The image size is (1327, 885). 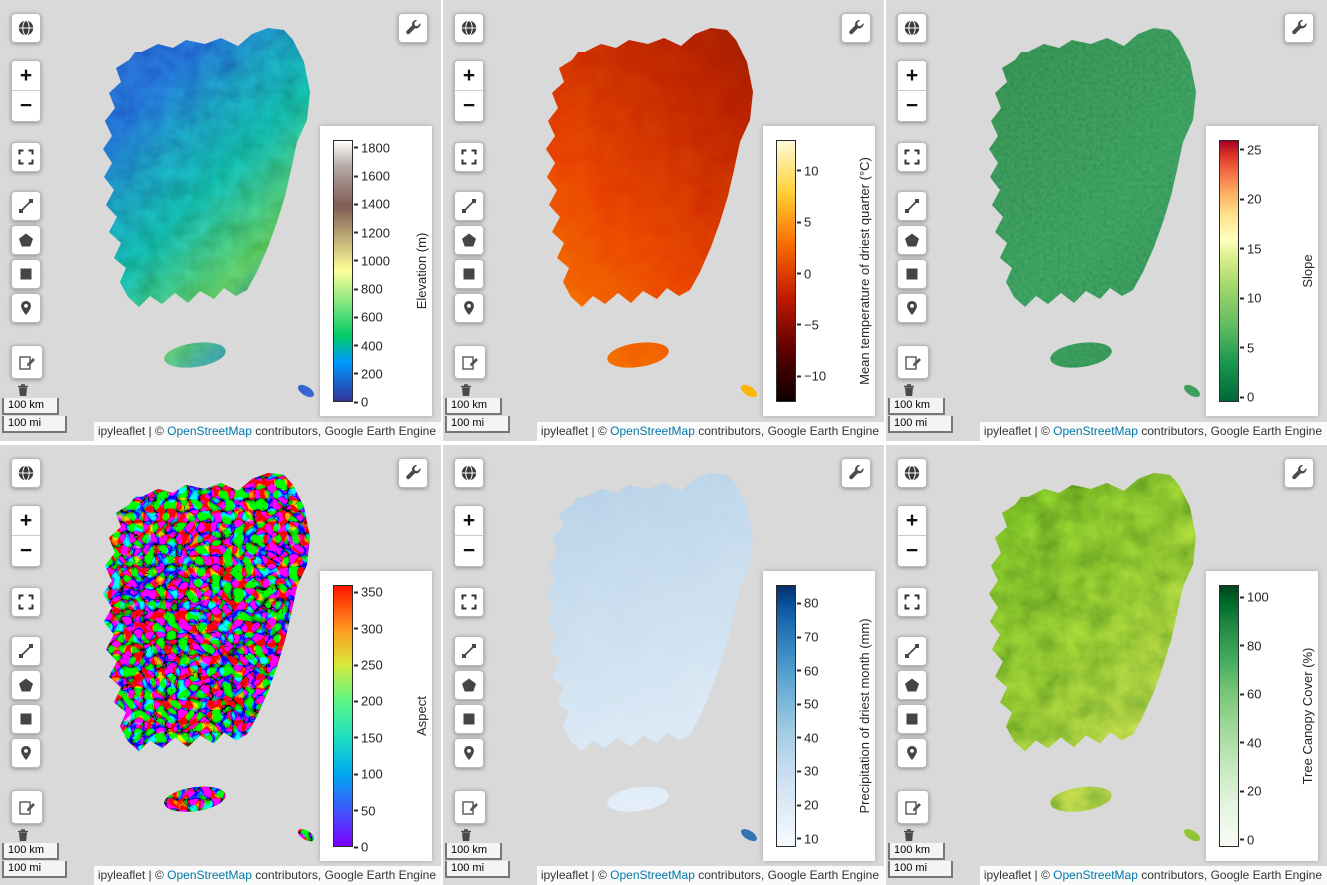 I want to click on colorbar-tick: 70, so click(x=807, y=637).